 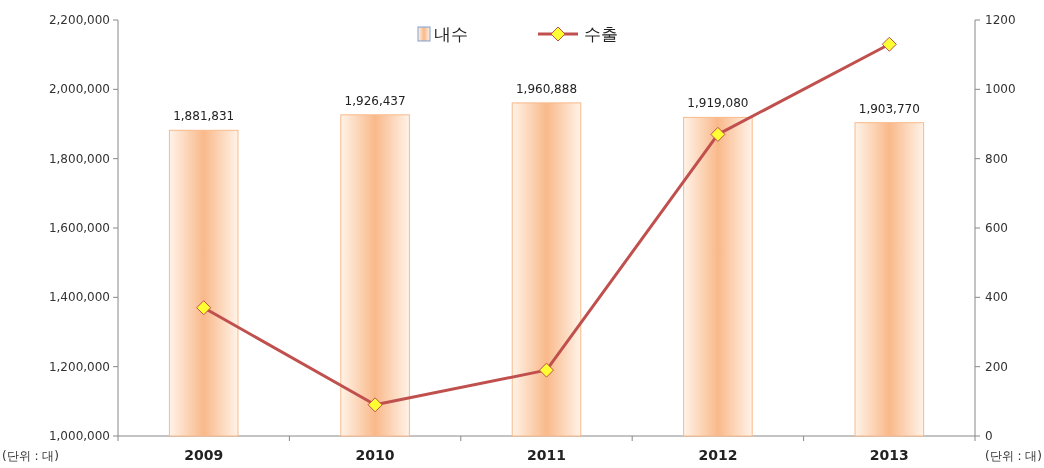 I want to click on y-tick-label: 2,000,000, so click(x=79, y=89).